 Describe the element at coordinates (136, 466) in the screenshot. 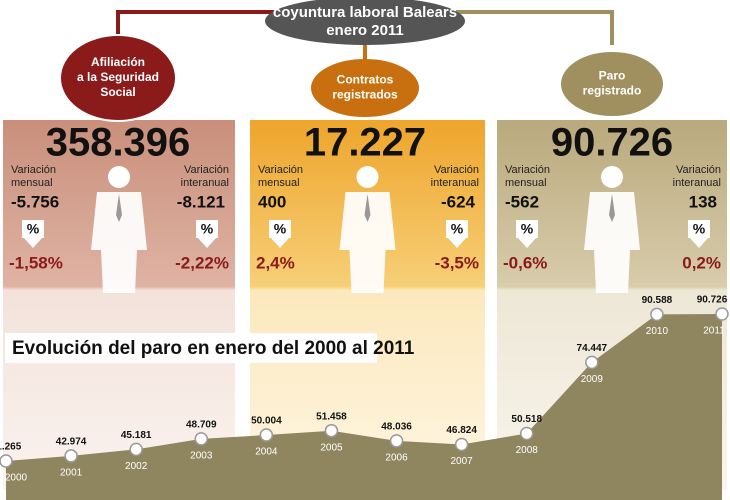

I see `x-tick-label: 2002` at that location.